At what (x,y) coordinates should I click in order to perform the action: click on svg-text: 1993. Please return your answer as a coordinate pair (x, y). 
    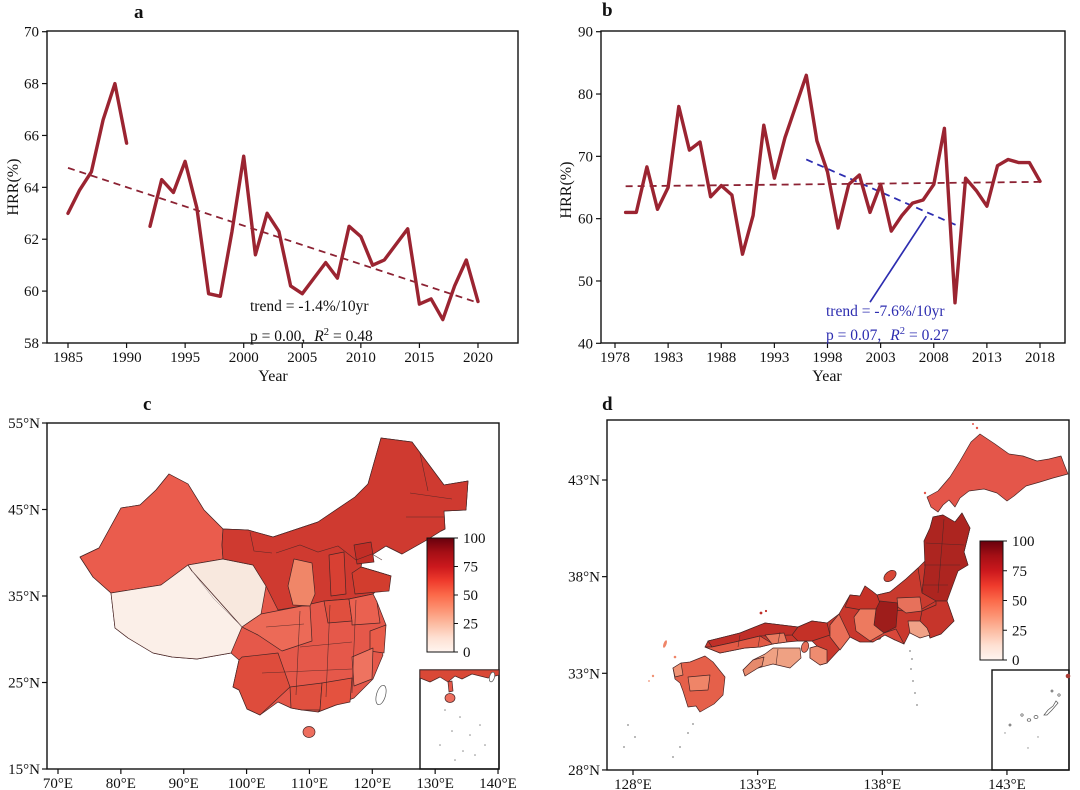
    Looking at the image, I should click on (774, 358).